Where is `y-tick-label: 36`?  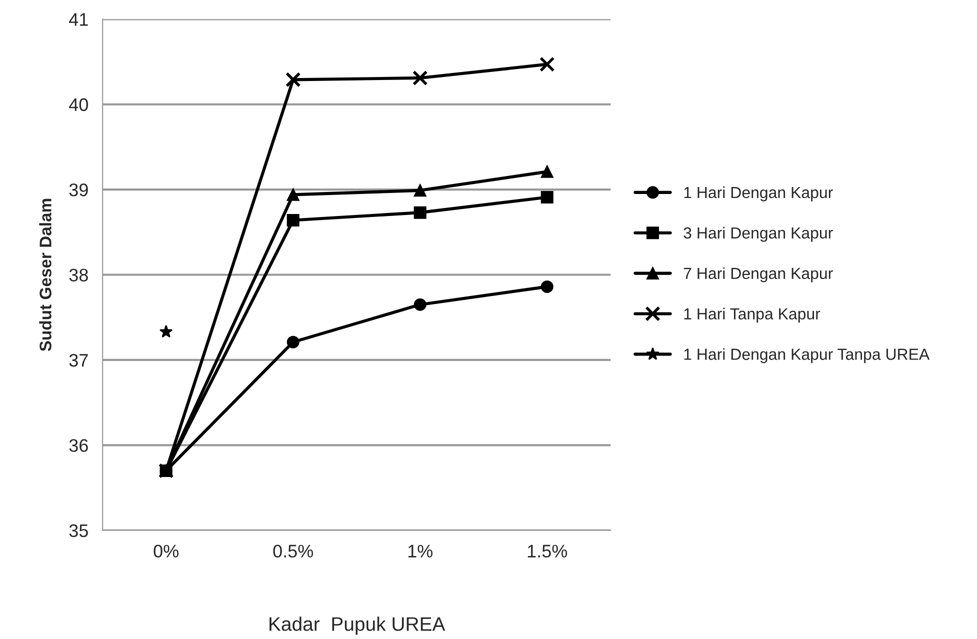 y-tick-label: 36 is located at coordinates (78, 445).